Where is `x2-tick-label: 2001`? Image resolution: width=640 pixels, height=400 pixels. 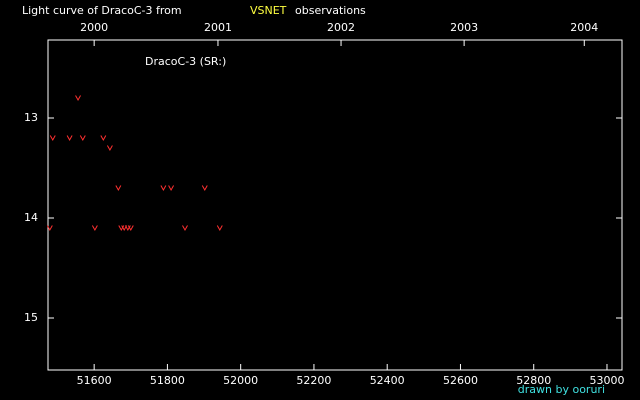
x2-tick-label: 2001 is located at coordinates (218, 27).